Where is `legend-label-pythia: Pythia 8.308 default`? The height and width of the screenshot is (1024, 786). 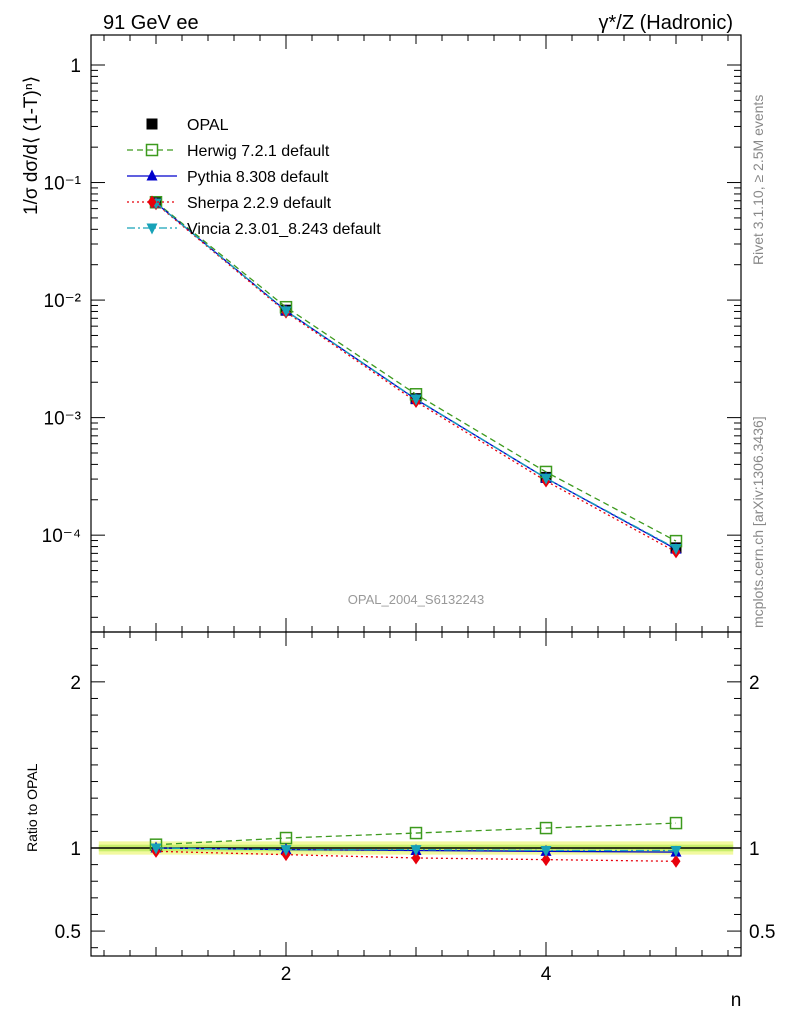
legend-label-pythia: Pythia 8.308 default is located at coordinates (258, 177).